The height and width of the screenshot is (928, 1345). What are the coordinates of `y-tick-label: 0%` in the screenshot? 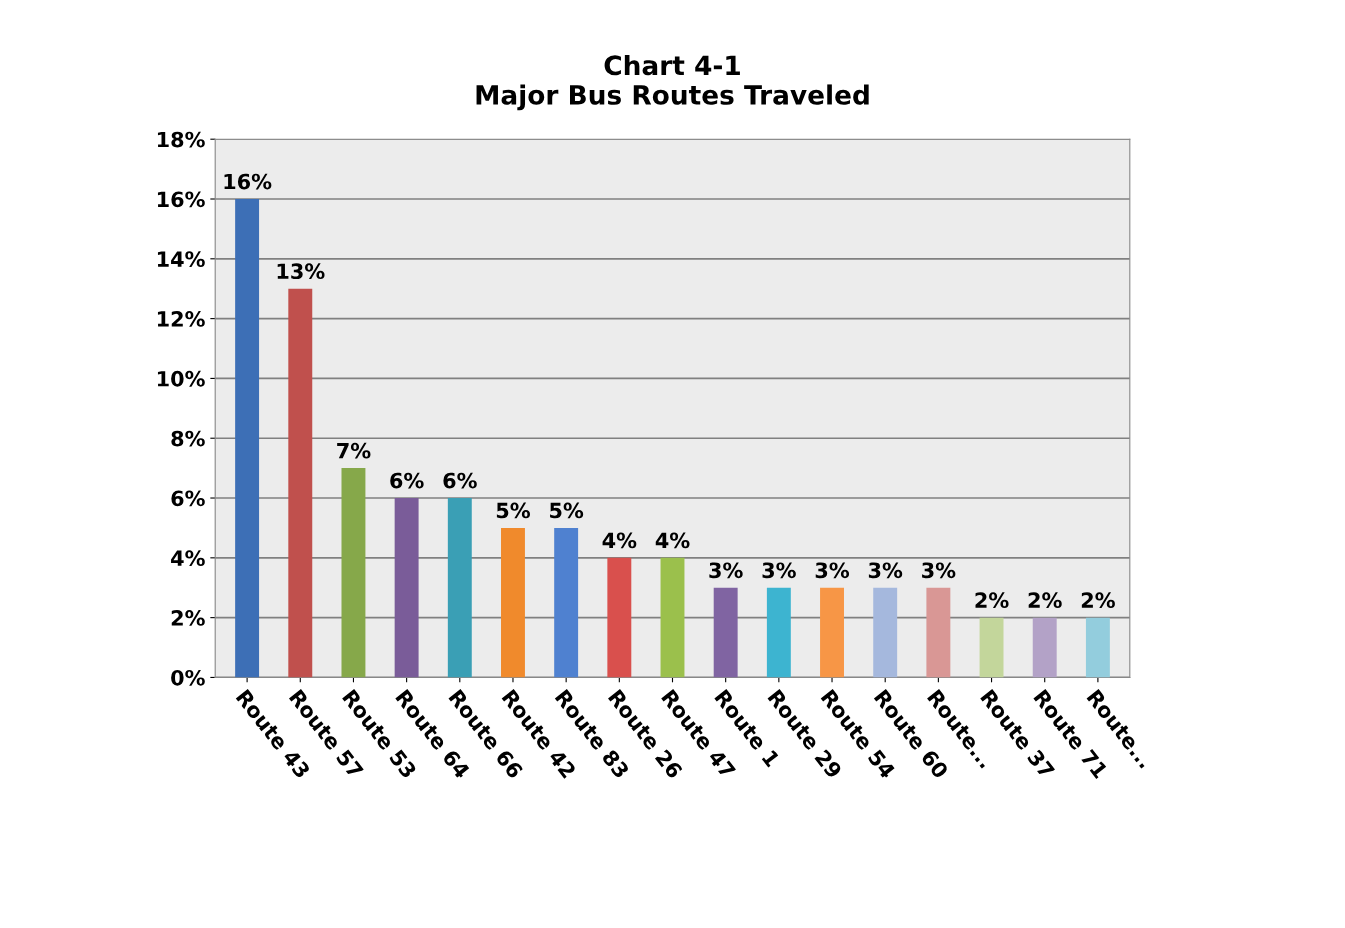 It's located at (188, 677).